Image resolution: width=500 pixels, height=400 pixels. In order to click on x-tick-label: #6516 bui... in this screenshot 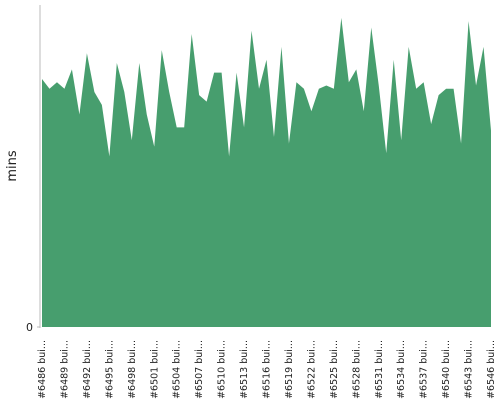, I will do `click(267, 369)`.